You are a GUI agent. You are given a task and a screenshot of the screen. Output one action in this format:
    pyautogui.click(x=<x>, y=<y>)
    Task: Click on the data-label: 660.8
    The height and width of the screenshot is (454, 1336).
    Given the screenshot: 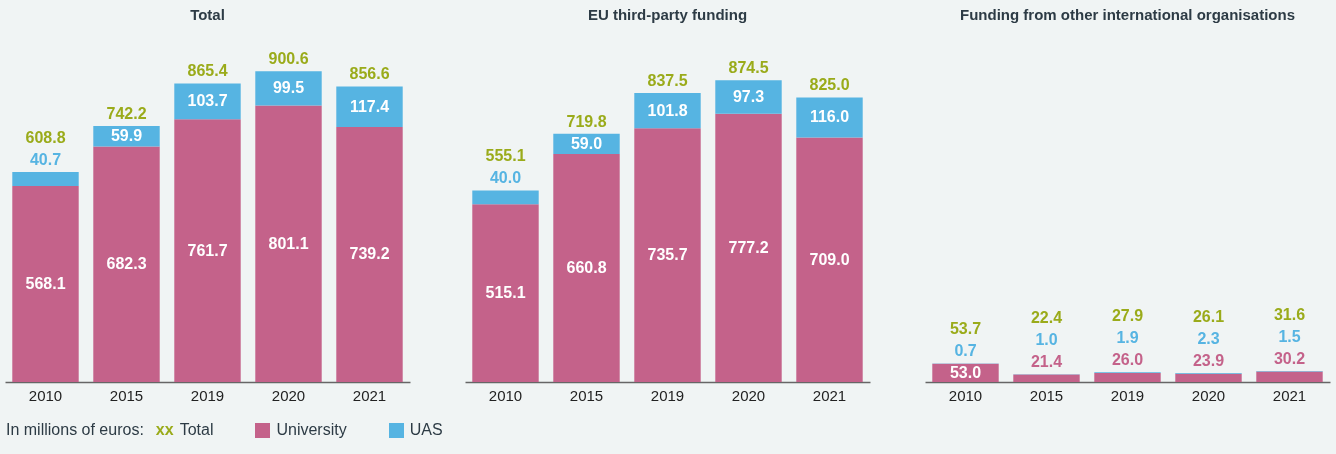 What is the action you would take?
    pyautogui.click(x=586, y=268)
    